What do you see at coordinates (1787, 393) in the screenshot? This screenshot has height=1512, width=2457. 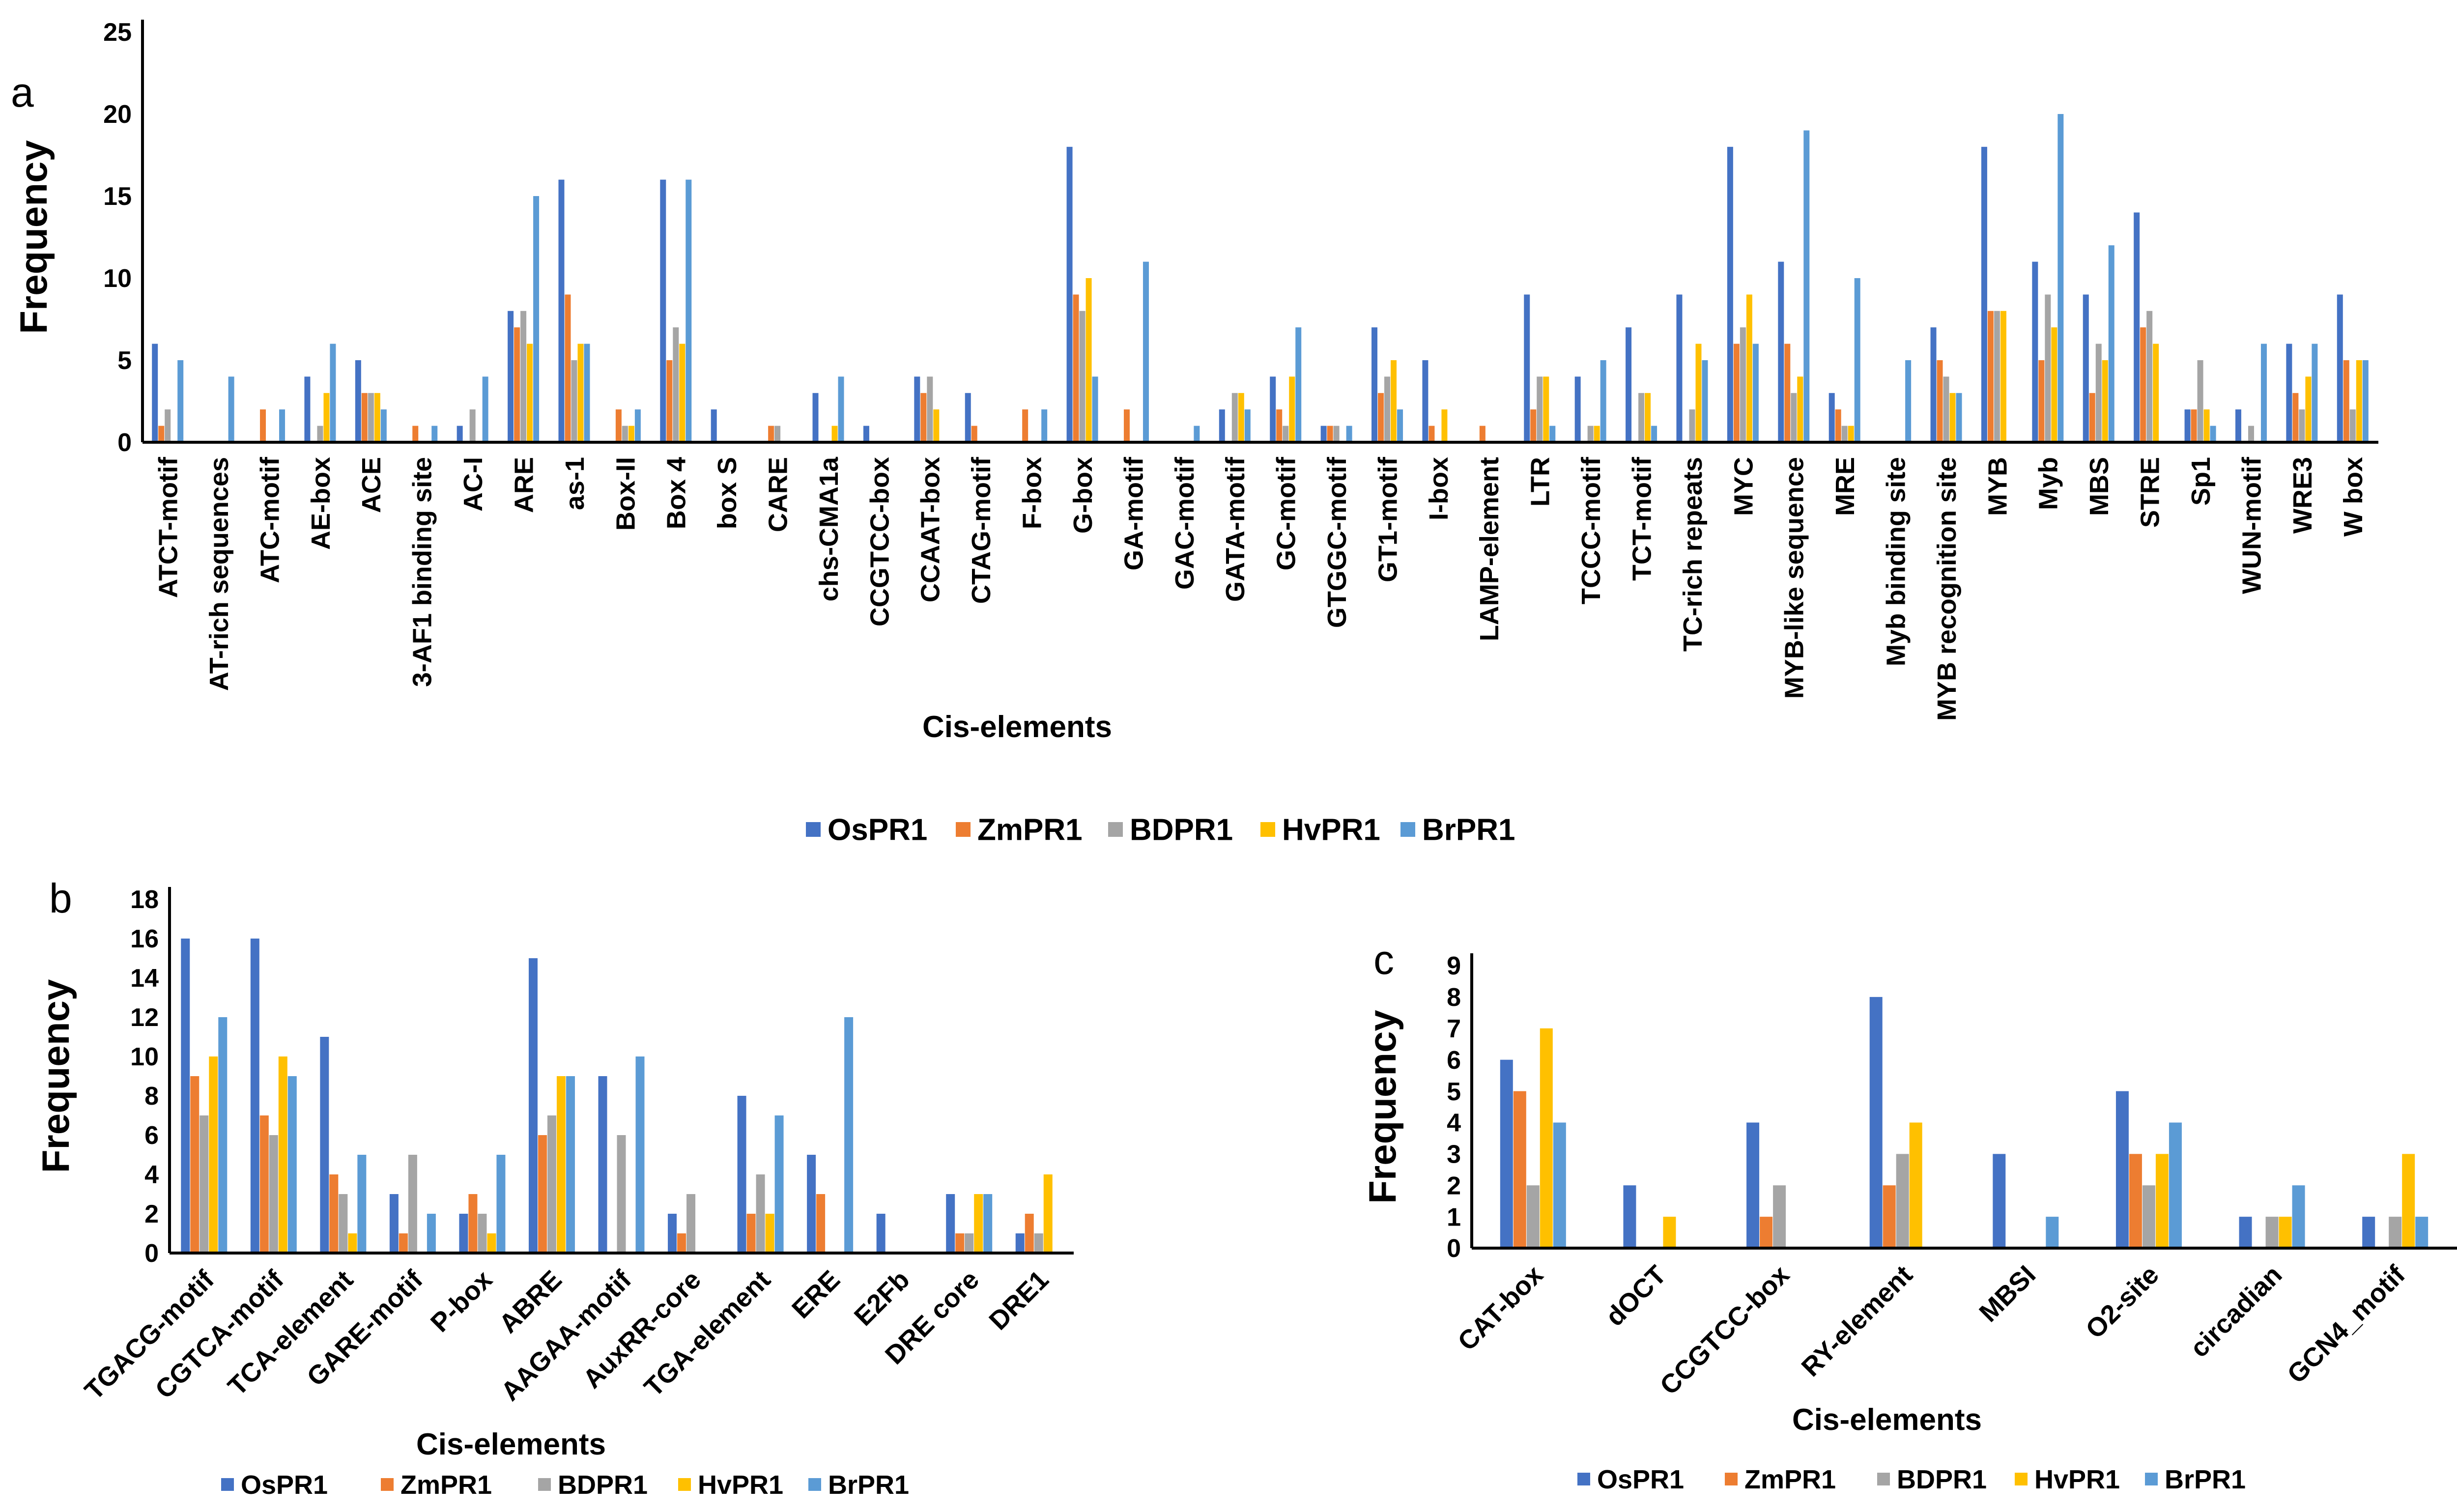 I see `a-bar-ZmPR1-MYB-like sequence` at bounding box center [1787, 393].